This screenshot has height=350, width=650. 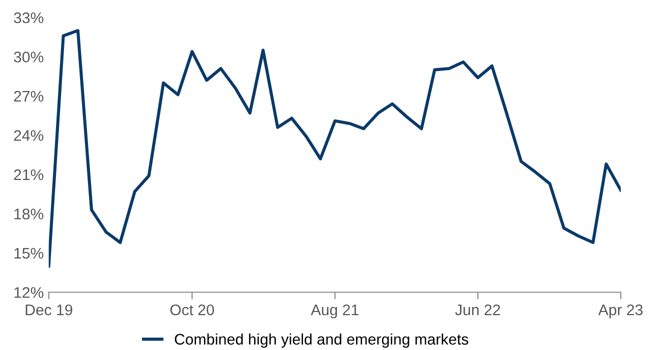 What do you see at coordinates (49, 310) in the screenshot?
I see `x-tick-label: Dec 19` at bounding box center [49, 310].